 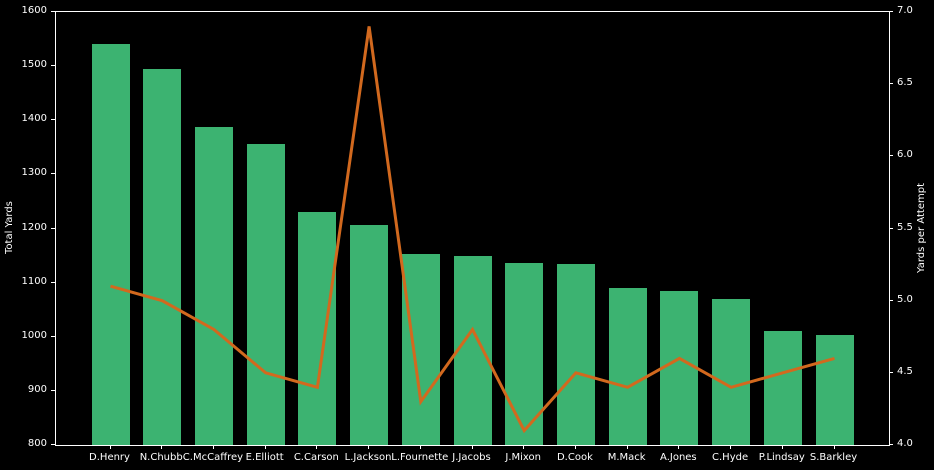 What do you see at coordinates (420, 457) in the screenshot?
I see `x-tick-label: L.Fournette` at bounding box center [420, 457].